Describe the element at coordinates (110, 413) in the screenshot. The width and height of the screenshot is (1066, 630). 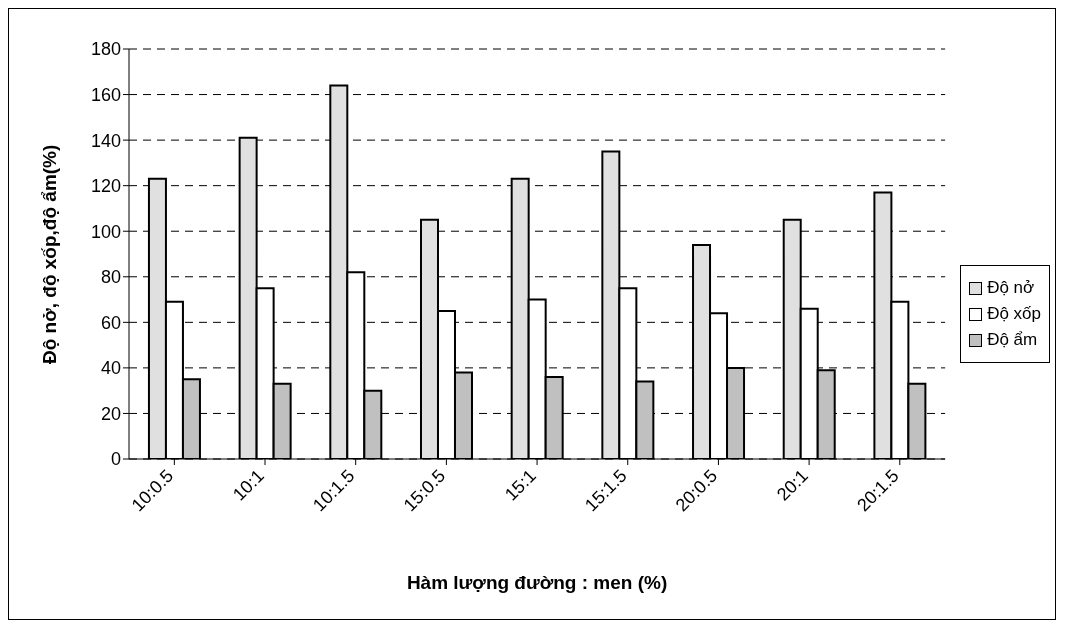
I see `y-tick-label: 20` at that location.